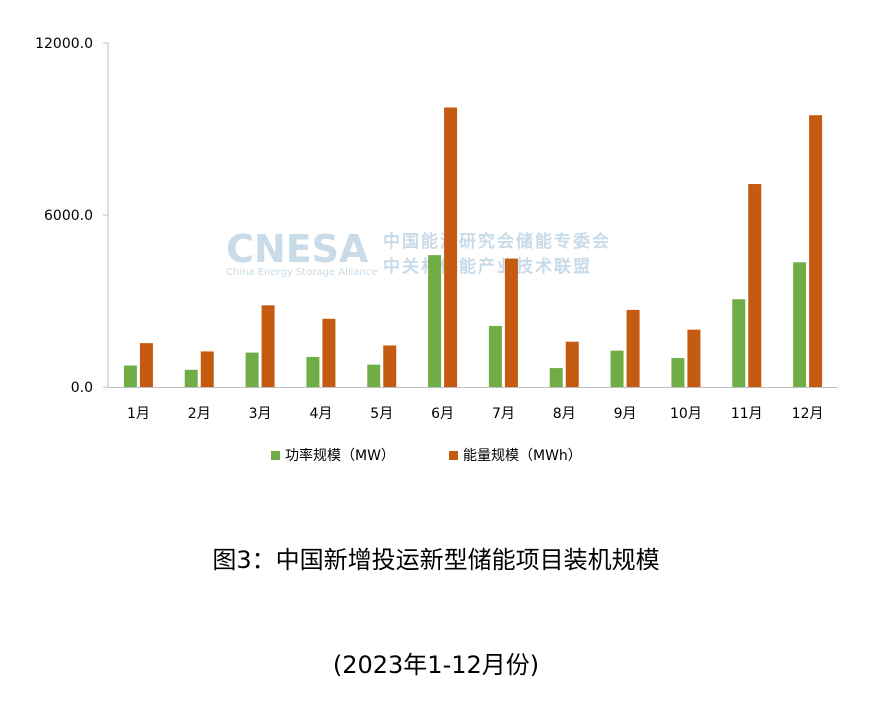  I want to click on y-tick-label: 12000.0, so click(64, 44).